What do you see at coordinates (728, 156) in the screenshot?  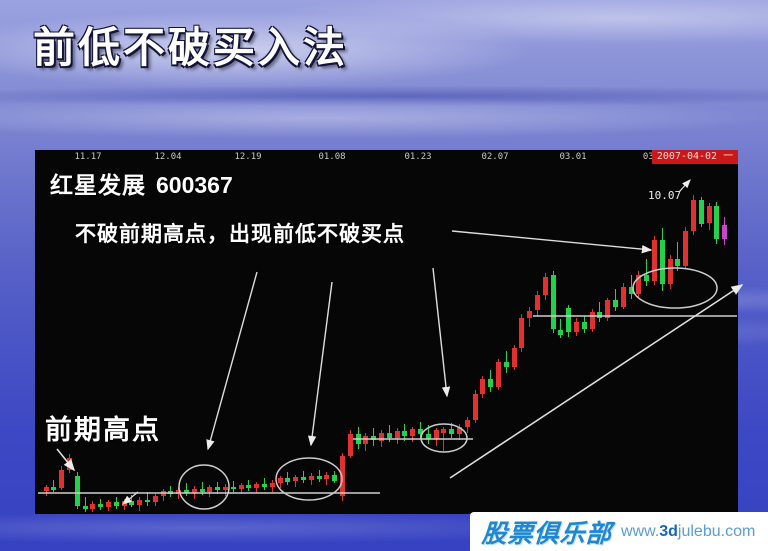 I see `current-date-suffix: 一` at bounding box center [728, 156].